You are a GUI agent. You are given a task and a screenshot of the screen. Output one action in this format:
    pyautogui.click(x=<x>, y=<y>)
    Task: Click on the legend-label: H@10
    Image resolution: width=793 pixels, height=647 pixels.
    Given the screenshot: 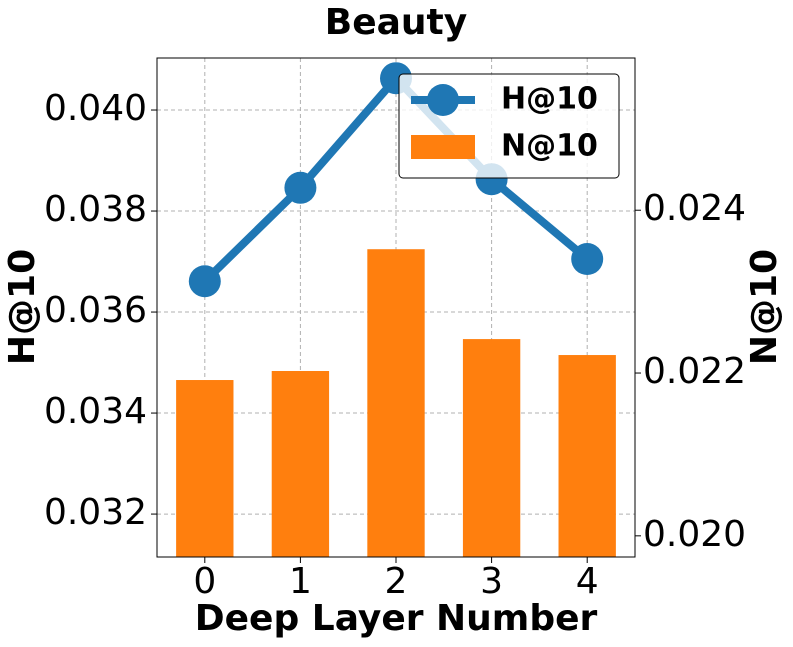 What is the action you would take?
    pyautogui.click(x=549, y=99)
    